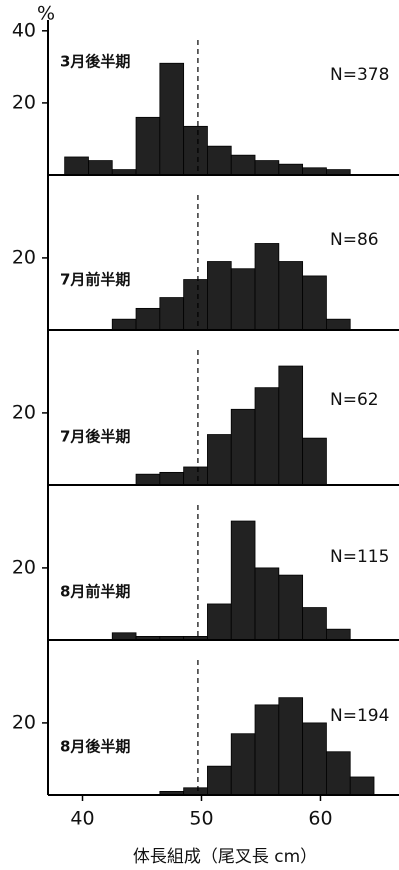  I want to click on sample-size: N=194, so click(359, 716).